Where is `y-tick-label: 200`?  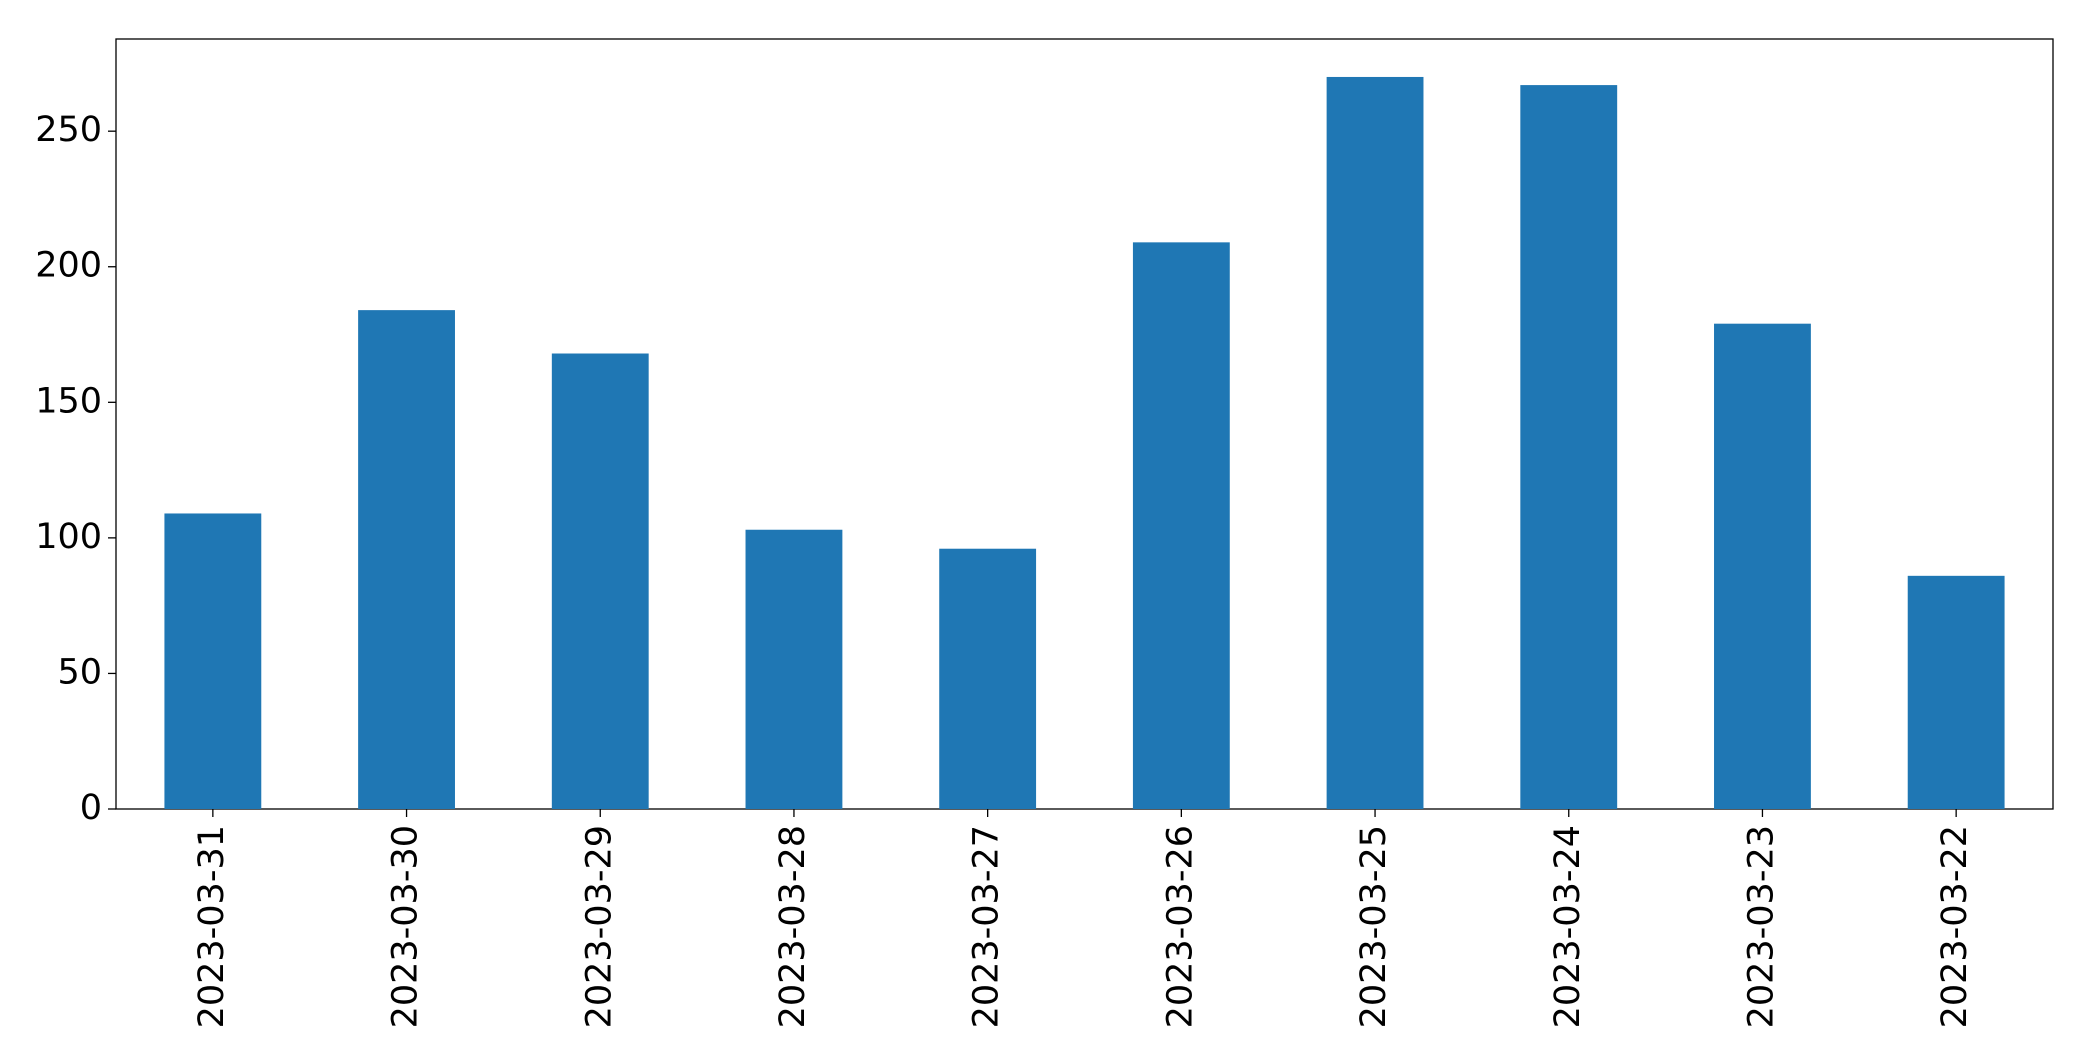 y-tick-label: 200 is located at coordinates (68, 266).